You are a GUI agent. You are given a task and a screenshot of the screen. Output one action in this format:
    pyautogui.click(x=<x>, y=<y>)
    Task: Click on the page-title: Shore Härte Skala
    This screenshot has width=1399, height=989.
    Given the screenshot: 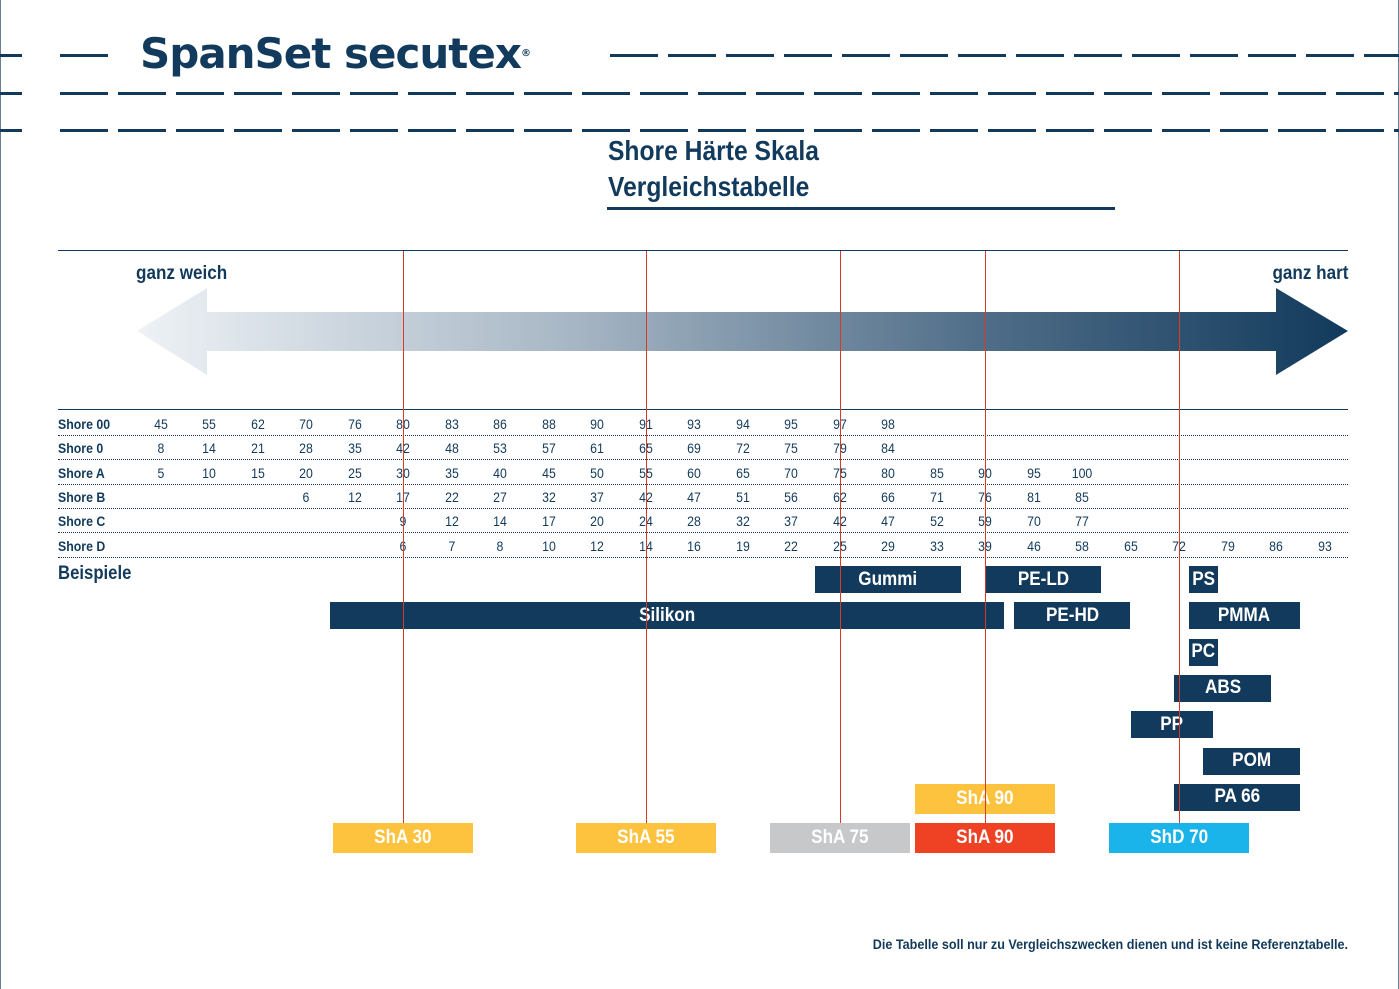 What is the action you would take?
    pyautogui.click(x=713, y=150)
    